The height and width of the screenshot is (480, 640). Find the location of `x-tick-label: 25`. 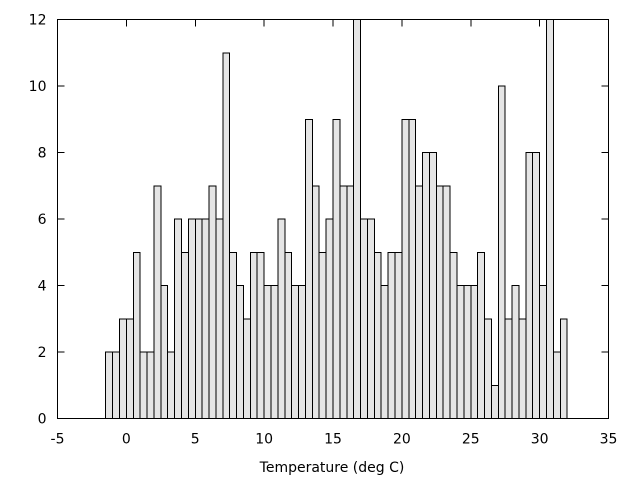

x-tick-label: 25 is located at coordinates (471, 440).